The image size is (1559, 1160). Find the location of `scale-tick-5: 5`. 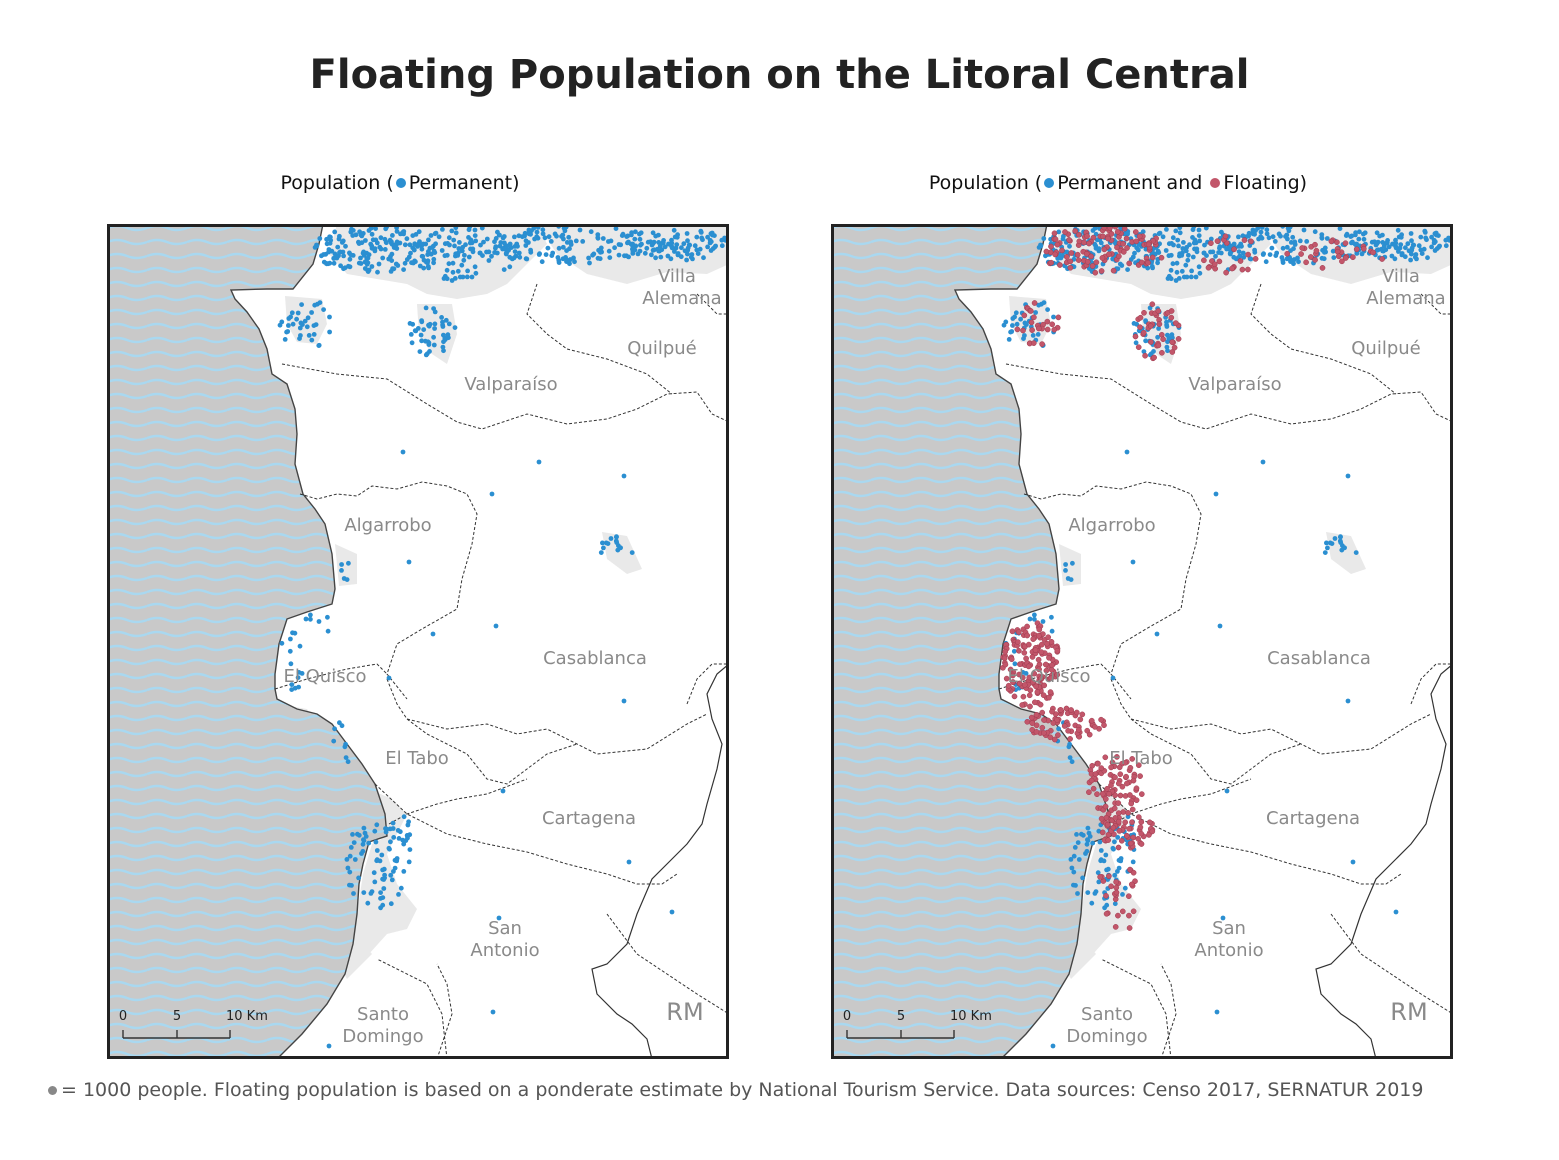

scale-tick-5: 5 is located at coordinates (901, 1016).